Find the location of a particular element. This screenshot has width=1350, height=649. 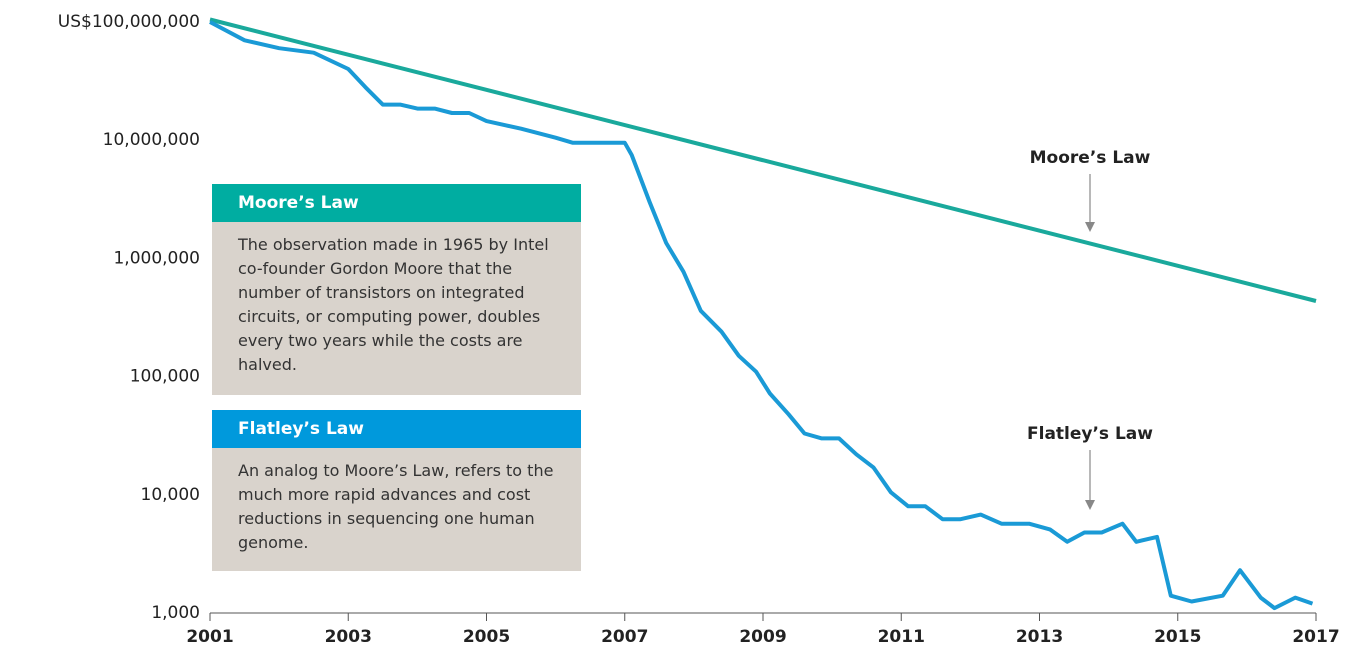

y-tick-label: 1,000,000 is located at coordinates (156, 258).